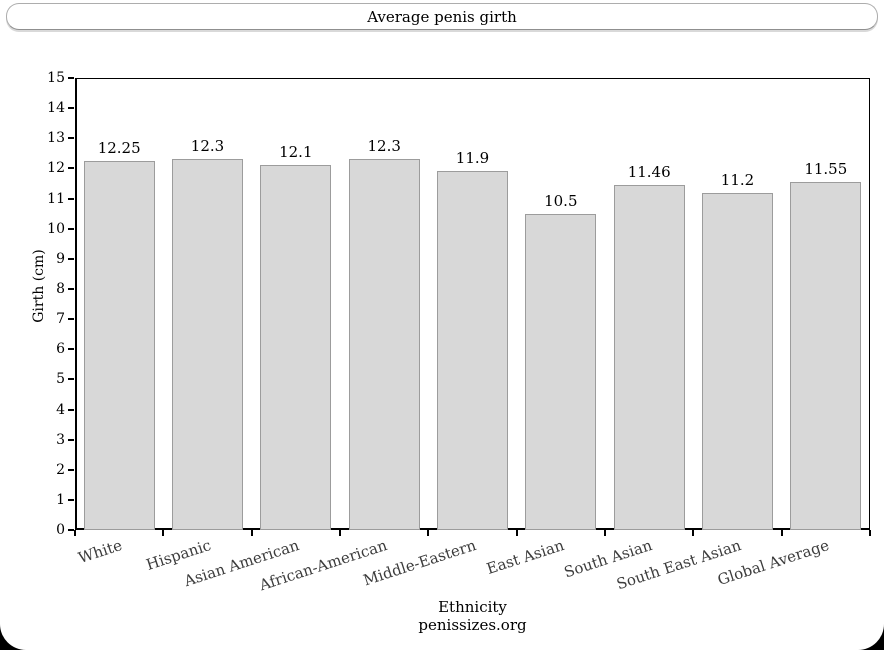 This screenshot has width=884, height=650. Describe the element at coordinates (60, 258) in the screenshot. I see `y-tick-label: 9` at that location.